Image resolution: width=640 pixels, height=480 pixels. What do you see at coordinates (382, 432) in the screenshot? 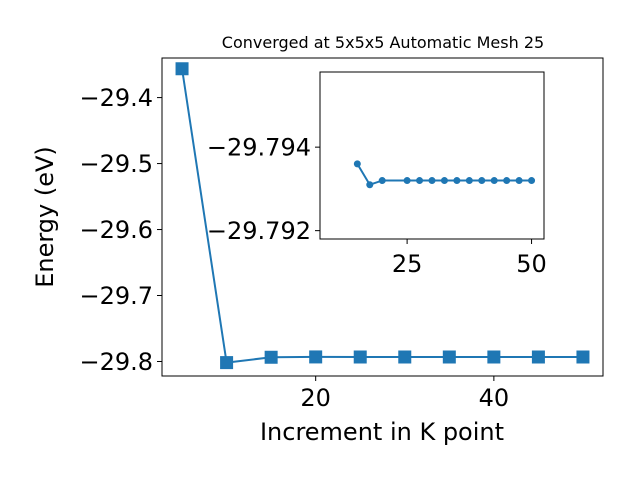
I see `main-x-axis-label: Increment in K point` at bounding box center [382, 432].